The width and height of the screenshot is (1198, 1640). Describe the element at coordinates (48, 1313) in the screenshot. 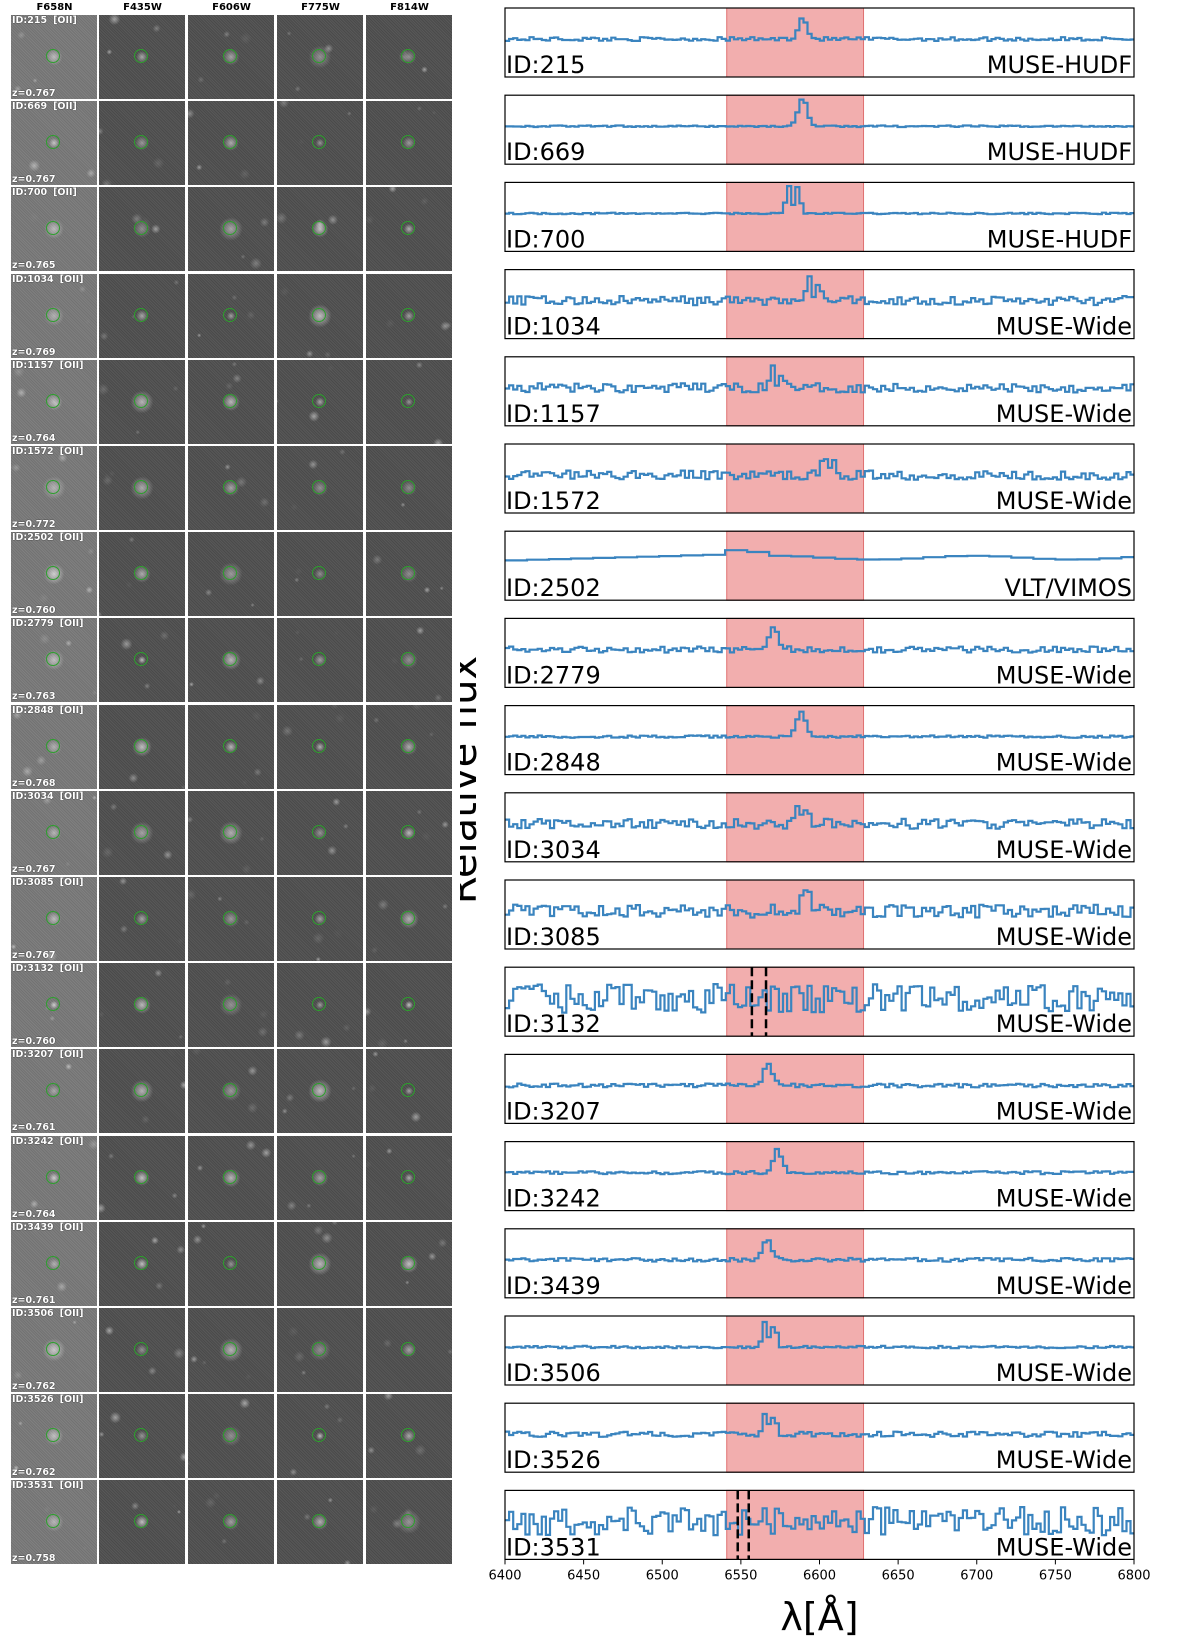

I see `stamp-id-label: ID:3506 [OII]` at that location.